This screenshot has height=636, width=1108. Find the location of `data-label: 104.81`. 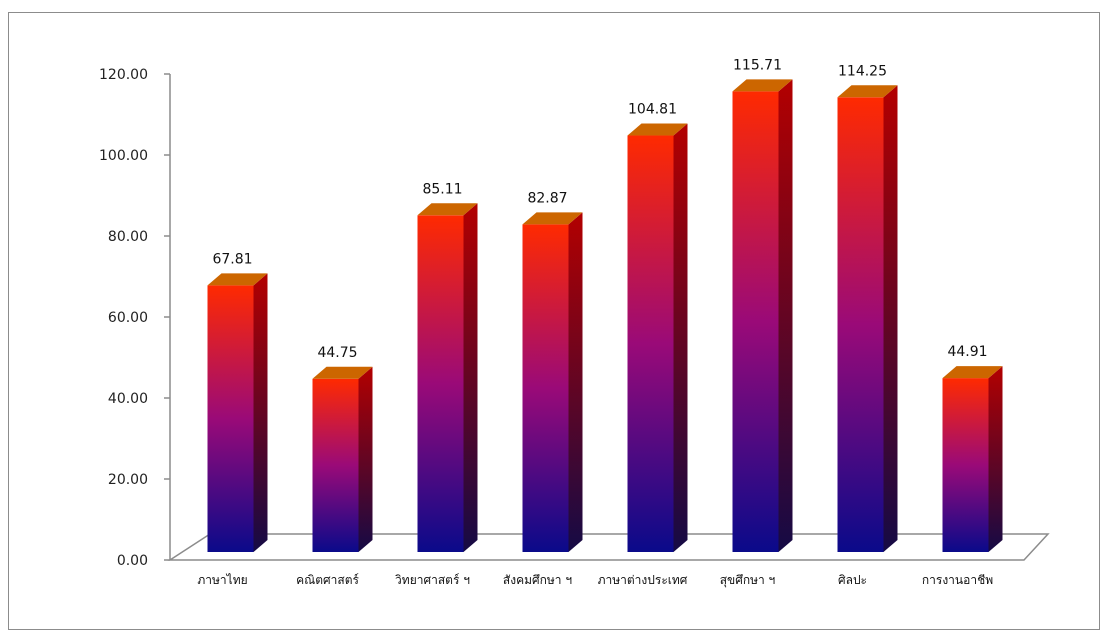

data-label: 104.81 is located at coordinates (652, 110).